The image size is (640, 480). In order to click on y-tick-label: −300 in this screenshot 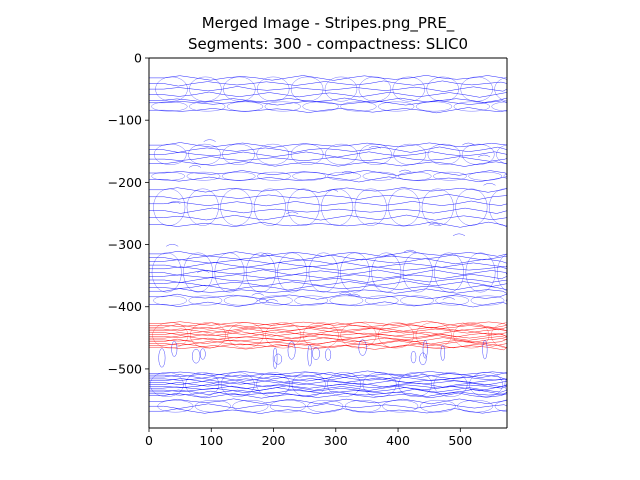, I will do `click(125, 244)`.